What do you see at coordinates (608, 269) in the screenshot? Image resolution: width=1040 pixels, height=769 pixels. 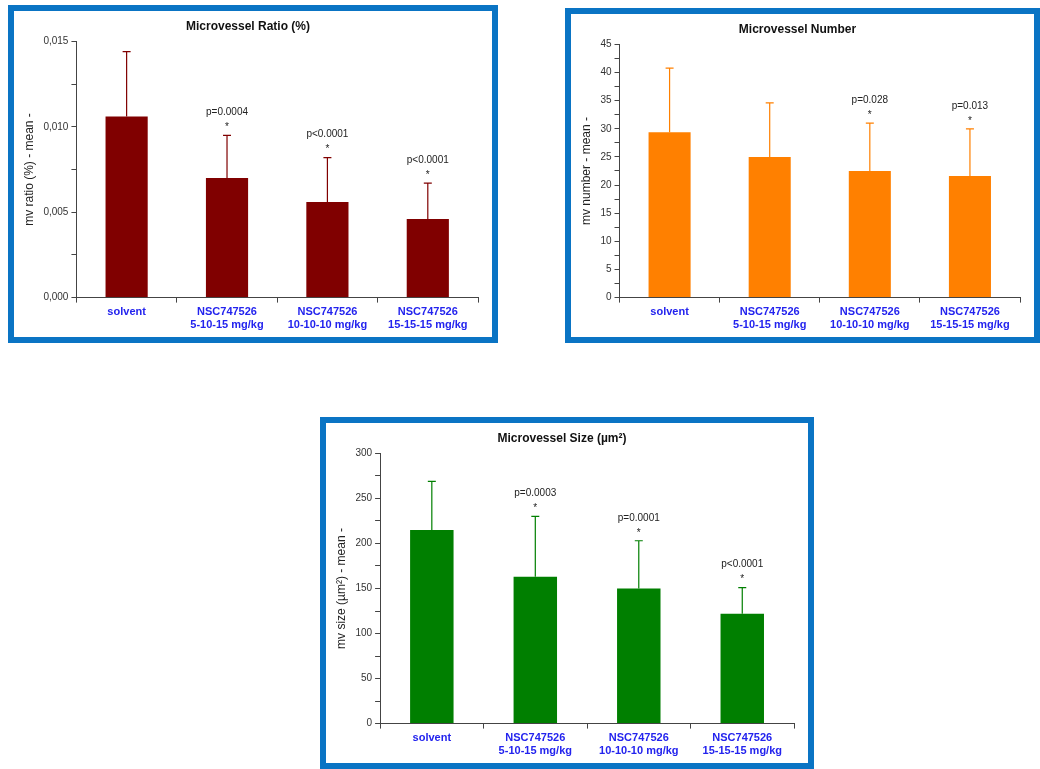 I see `y-tick-label: 5` at bounding box center [608, 269].